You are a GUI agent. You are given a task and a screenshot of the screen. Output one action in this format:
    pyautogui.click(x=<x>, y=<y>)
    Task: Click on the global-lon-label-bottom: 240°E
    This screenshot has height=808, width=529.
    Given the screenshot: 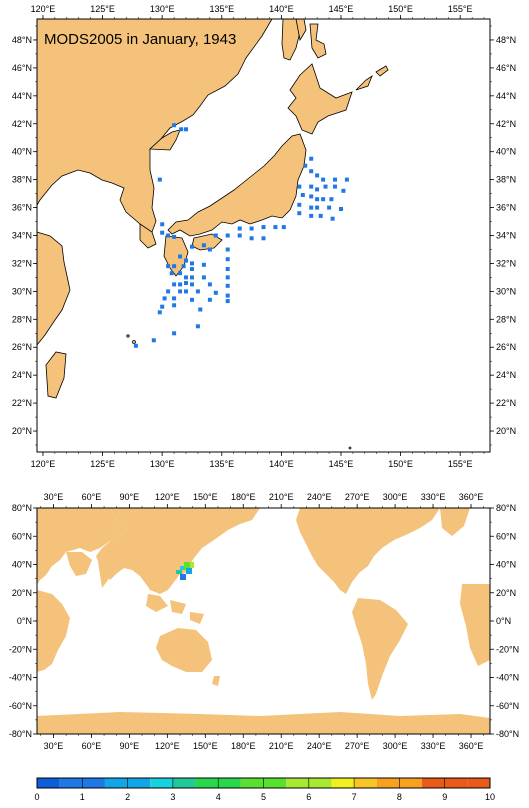 What is the action you would take?
    pyautogui.click(x=319, y=746)
    